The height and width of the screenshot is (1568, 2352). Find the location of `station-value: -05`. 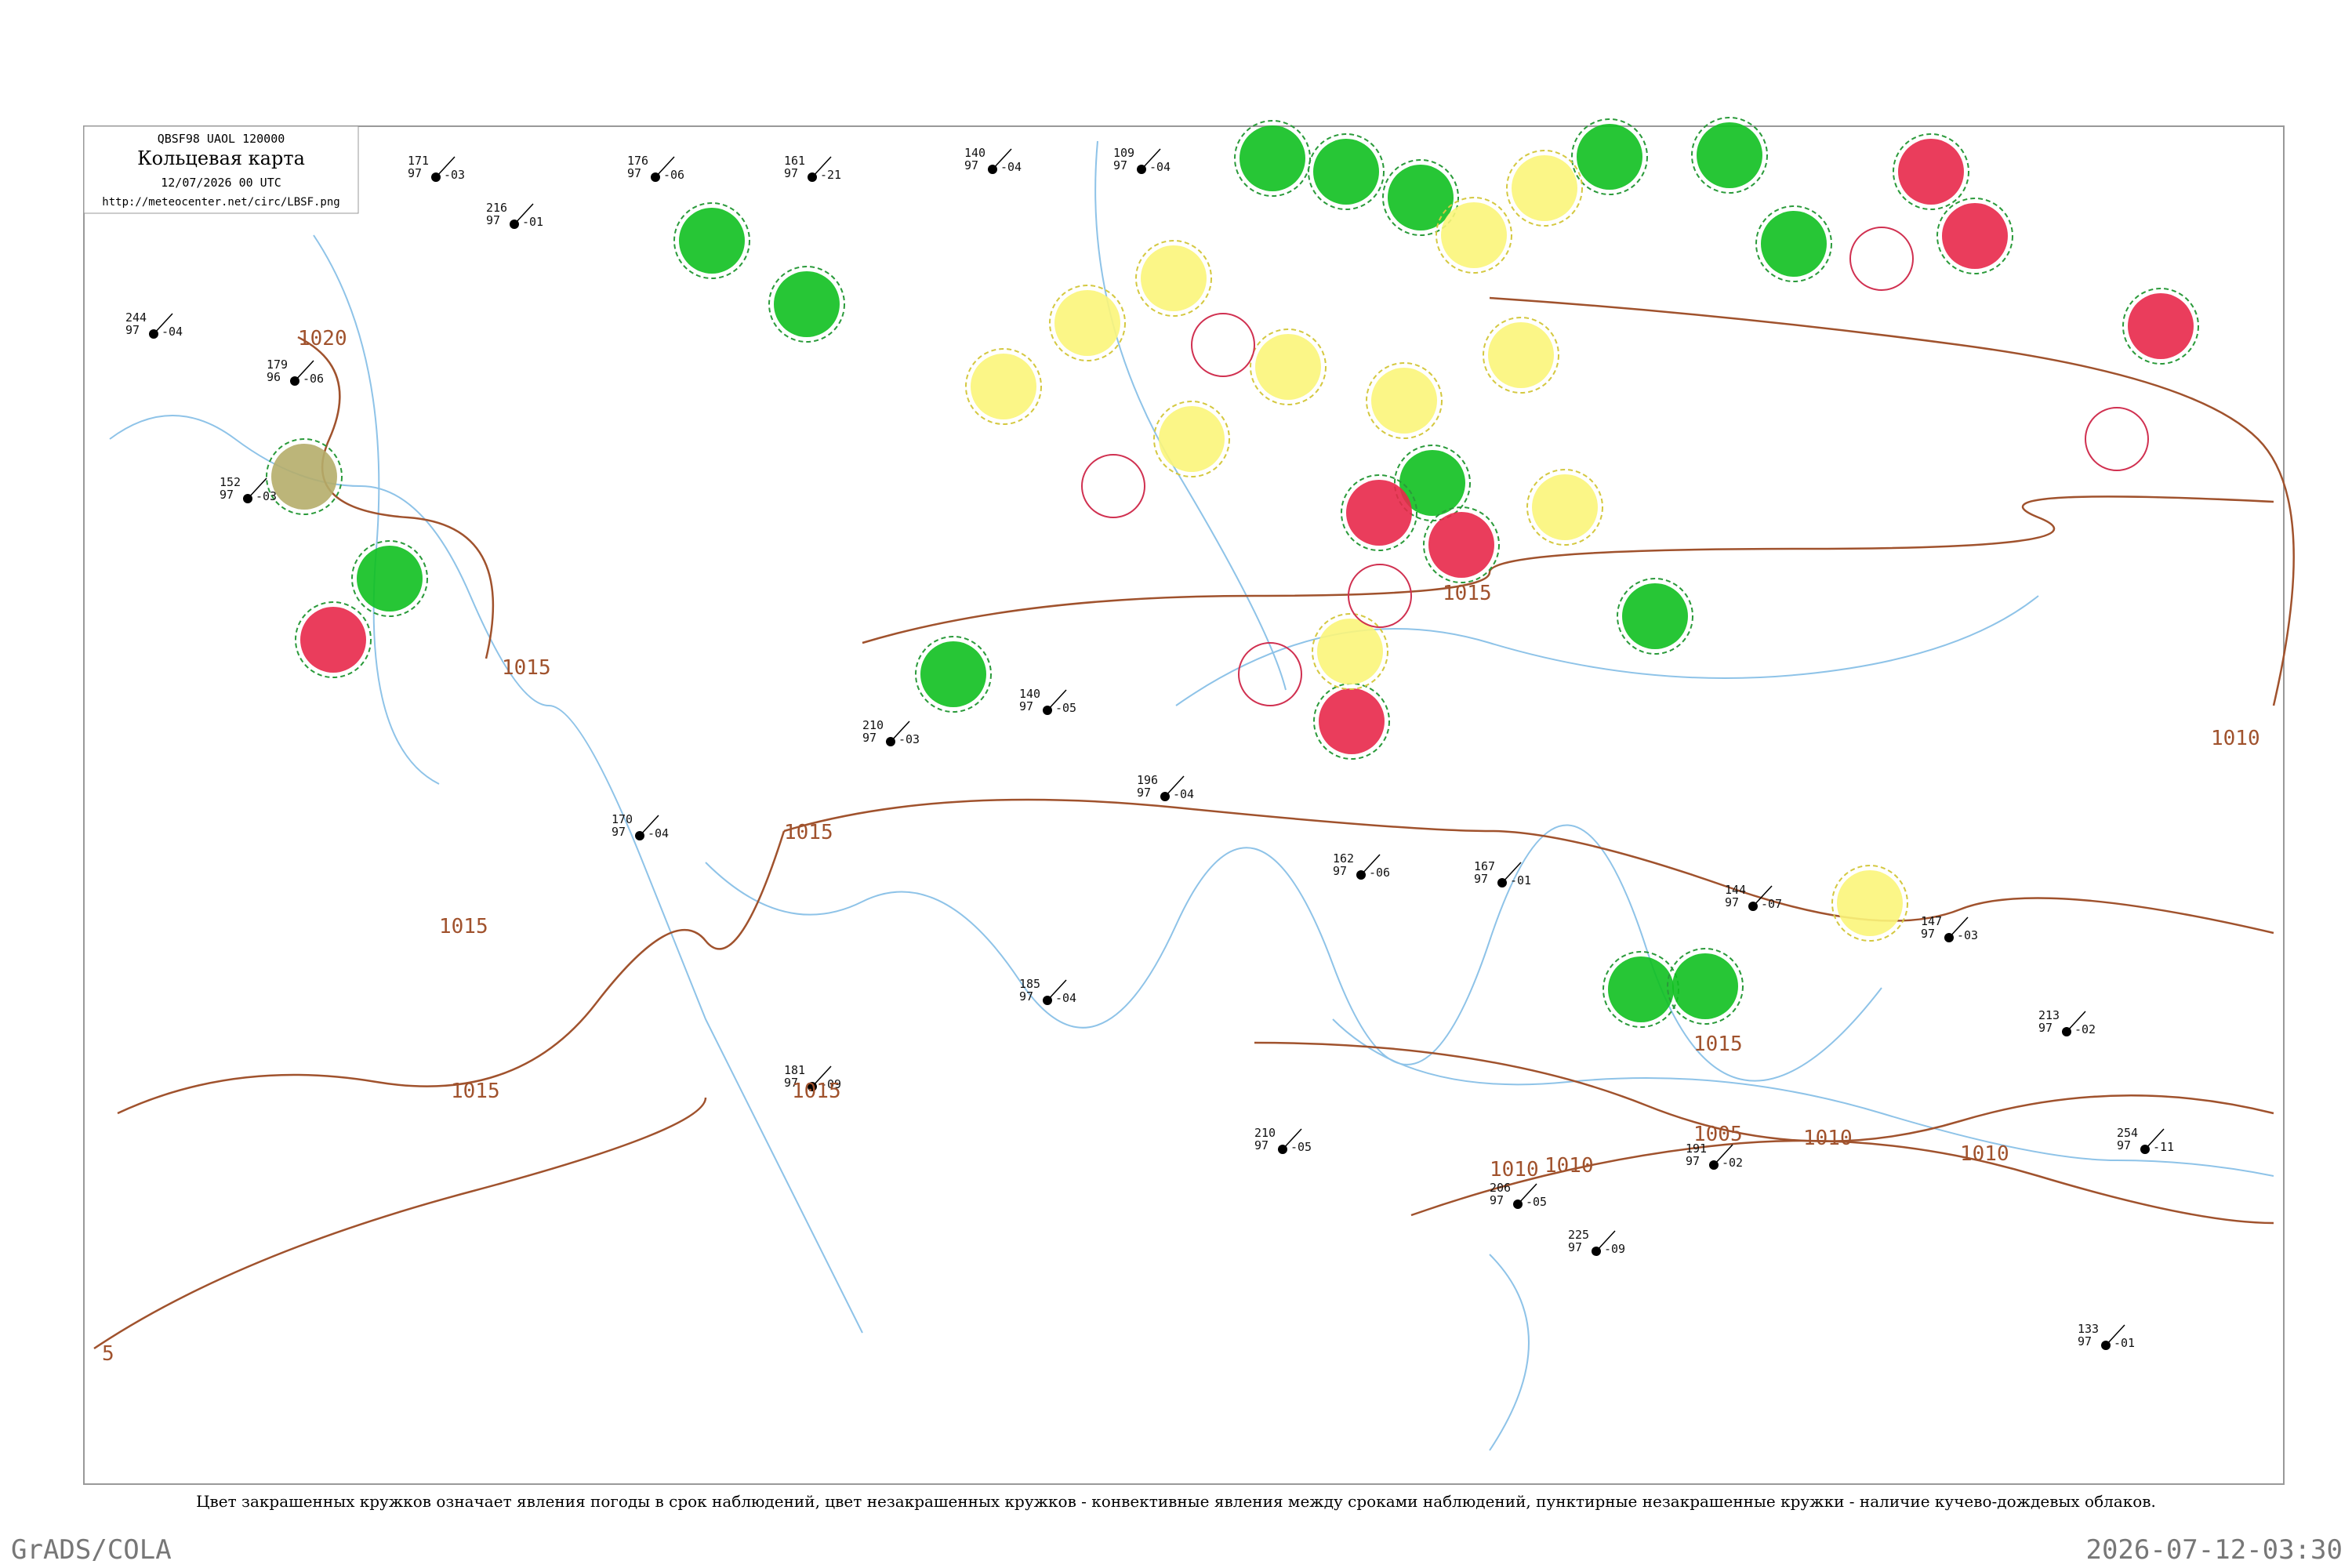

station-value: -05 is located at coordinates (1065, 708).